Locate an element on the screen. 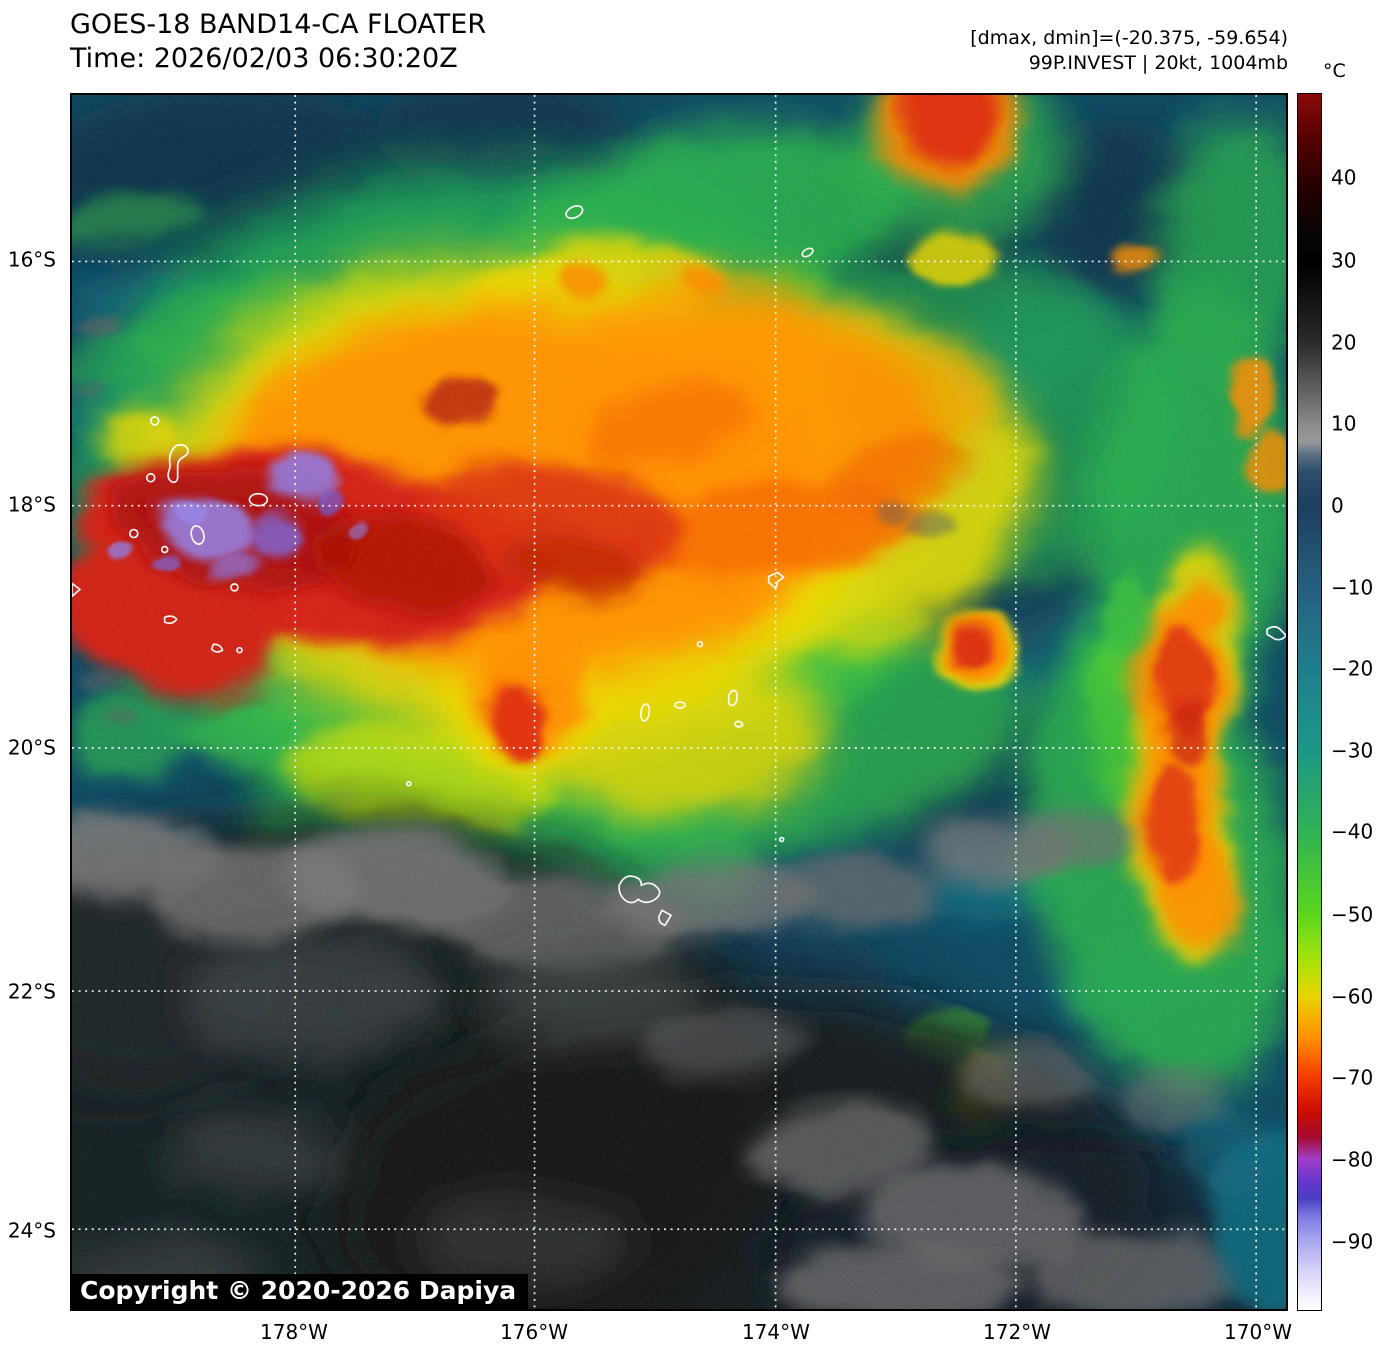 This screenshot has height=1359, width=1388. colorbar-tick-labels: 40 30 20 10 0 −10 −20 −30 −40 −50 −60 −70 −80 −90 is located at coordinates (1359, 702).